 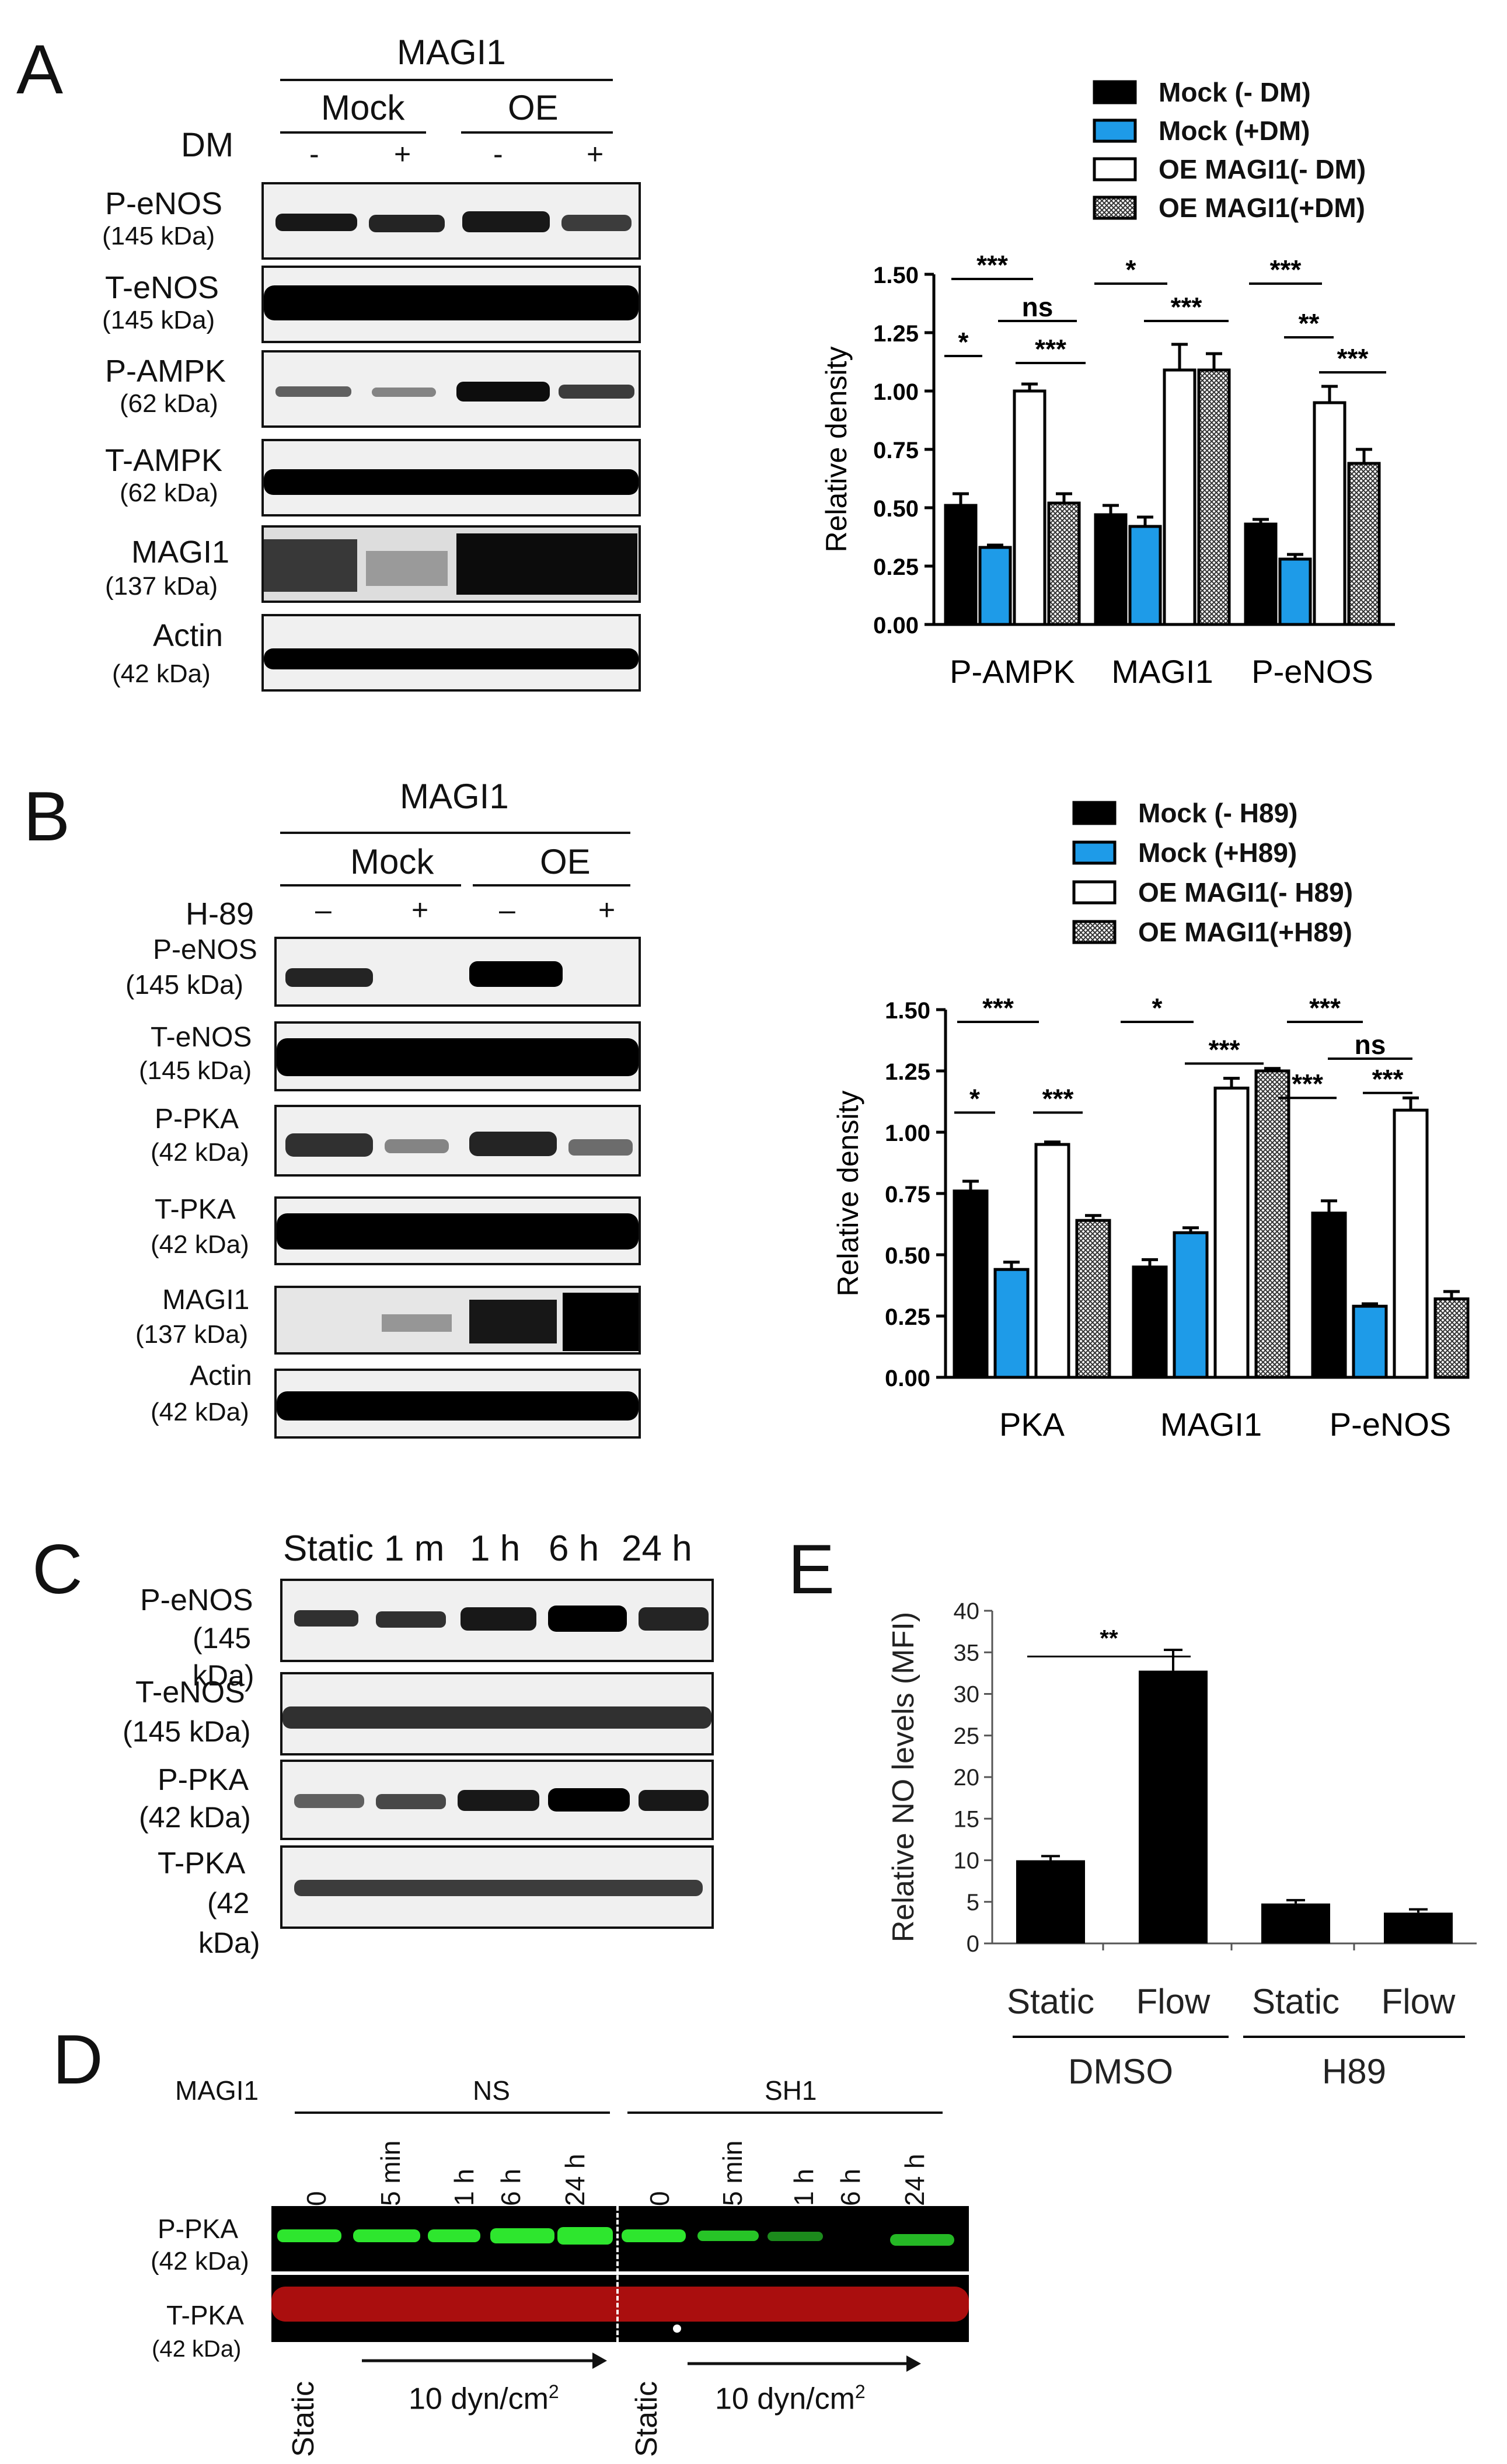 What do you see at coordinates (973, 1902) in the screenshot?
I see `y-tick-label: 5` at bounding box center [973, 1902].